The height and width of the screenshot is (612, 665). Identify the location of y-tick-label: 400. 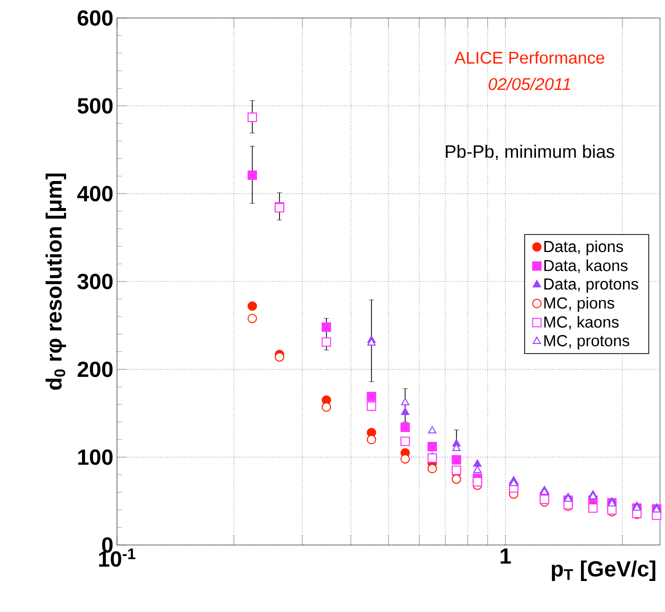
(95, 194).